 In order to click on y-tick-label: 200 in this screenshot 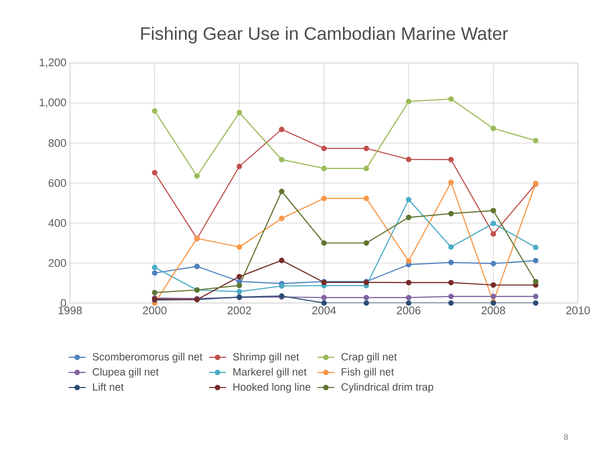, I will do `click(57, 263)`.